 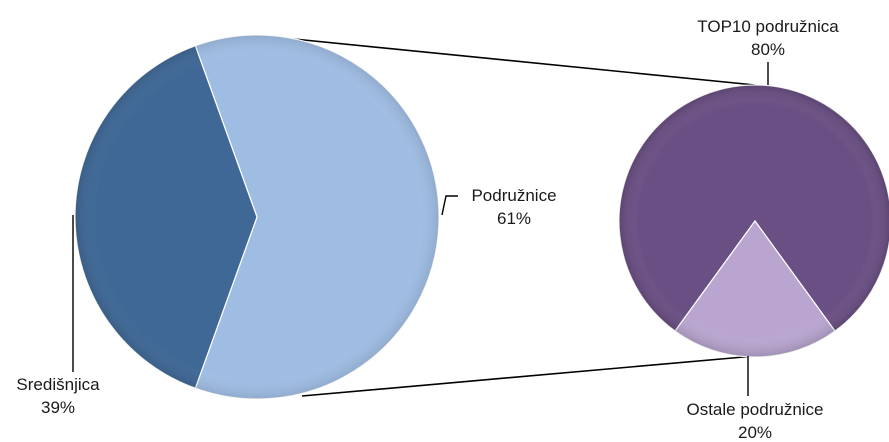 What do you see at coordinates (755, 432) in the screenshot?
I see `slice-label-value: 20%` at bounding box center [755, 432].